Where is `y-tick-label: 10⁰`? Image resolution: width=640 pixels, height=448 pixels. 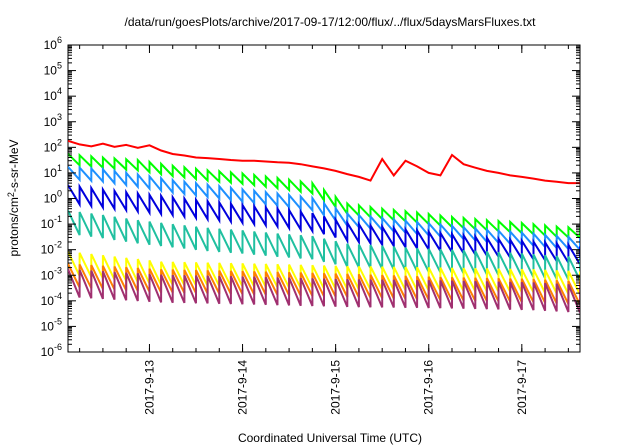 y-tick-label: 10⁰ is located at coordinates (53, 197).